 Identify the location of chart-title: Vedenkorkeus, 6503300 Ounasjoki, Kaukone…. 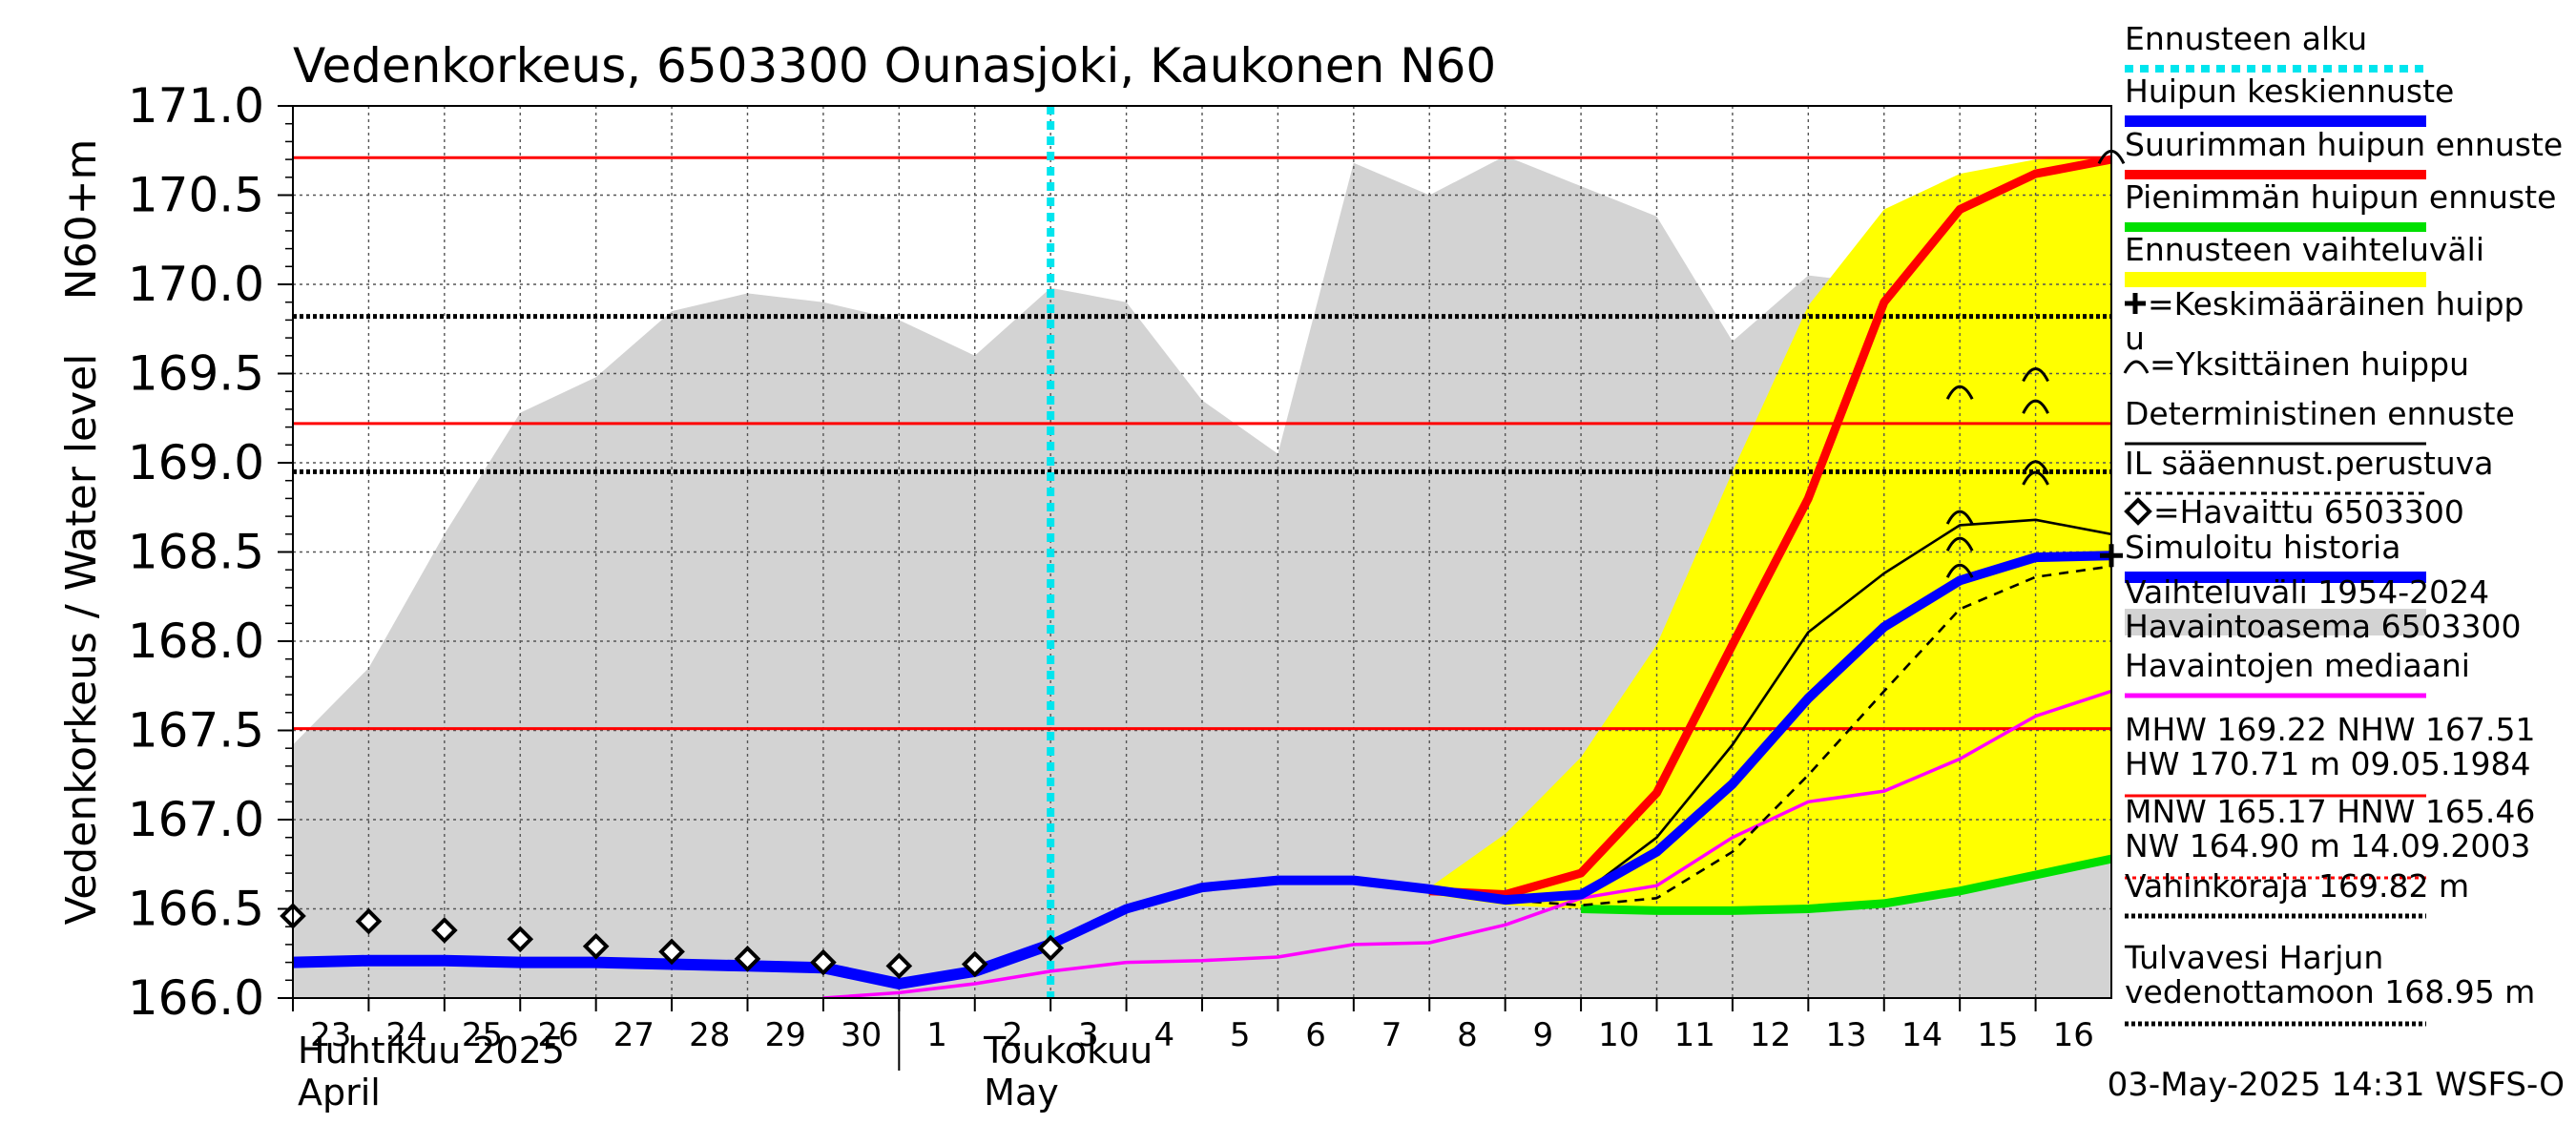
(894, 66).